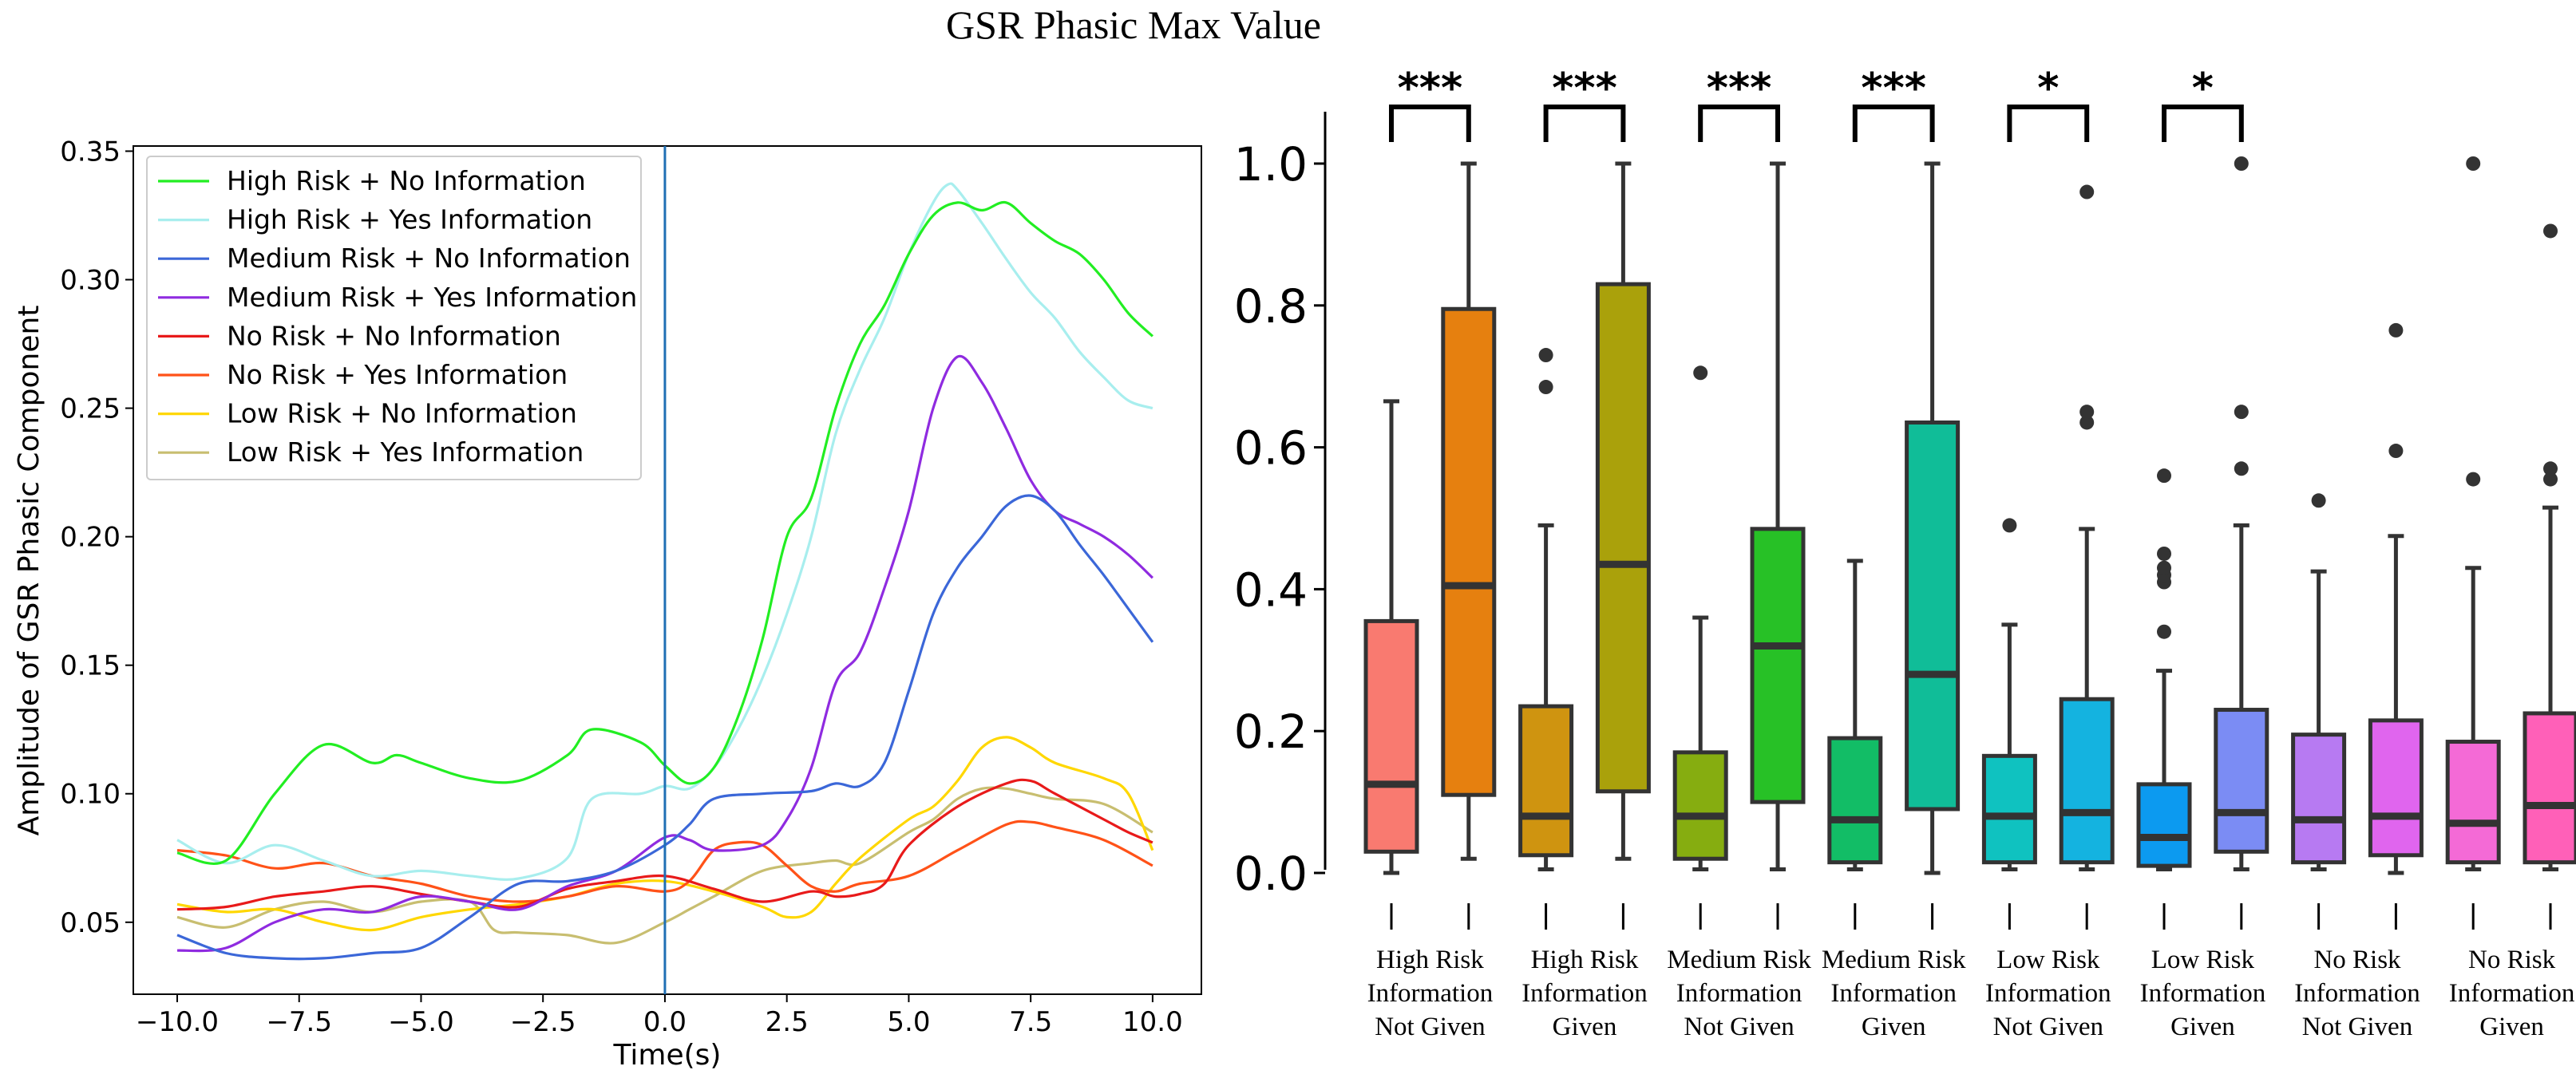  What do you see at coordinates (1271, 306) in the screenshot?
I see `y-tick-label: 0.8` at bounding box center [1271, 306].